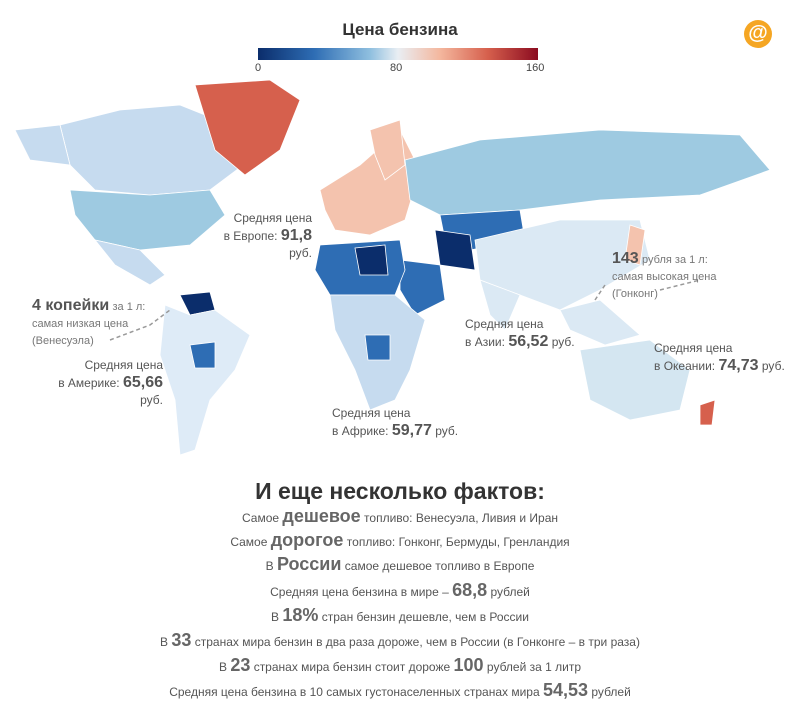 This screenshot has width=800, height=719. Describe the element at coordinates (758, 34) in the screenshot. I see `brand-logo: @` at that location.